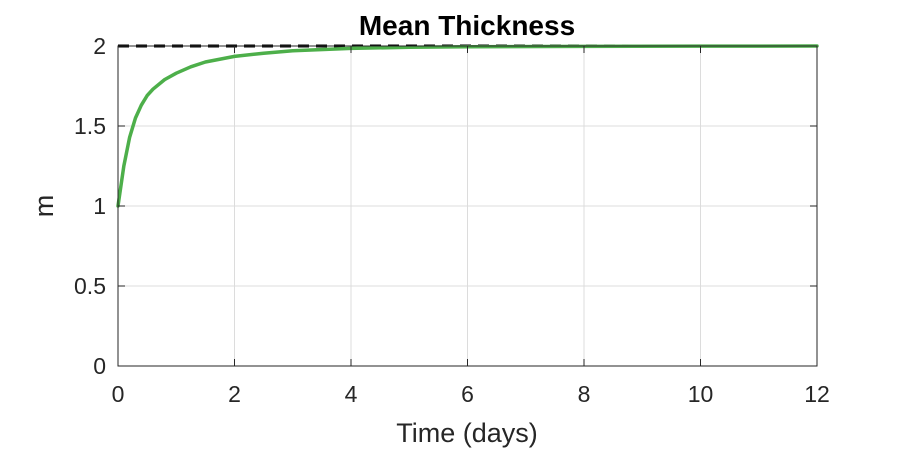 This screenshot has width=900, height=450. I want to click on x-tick-label: 2, so click(234, 394).